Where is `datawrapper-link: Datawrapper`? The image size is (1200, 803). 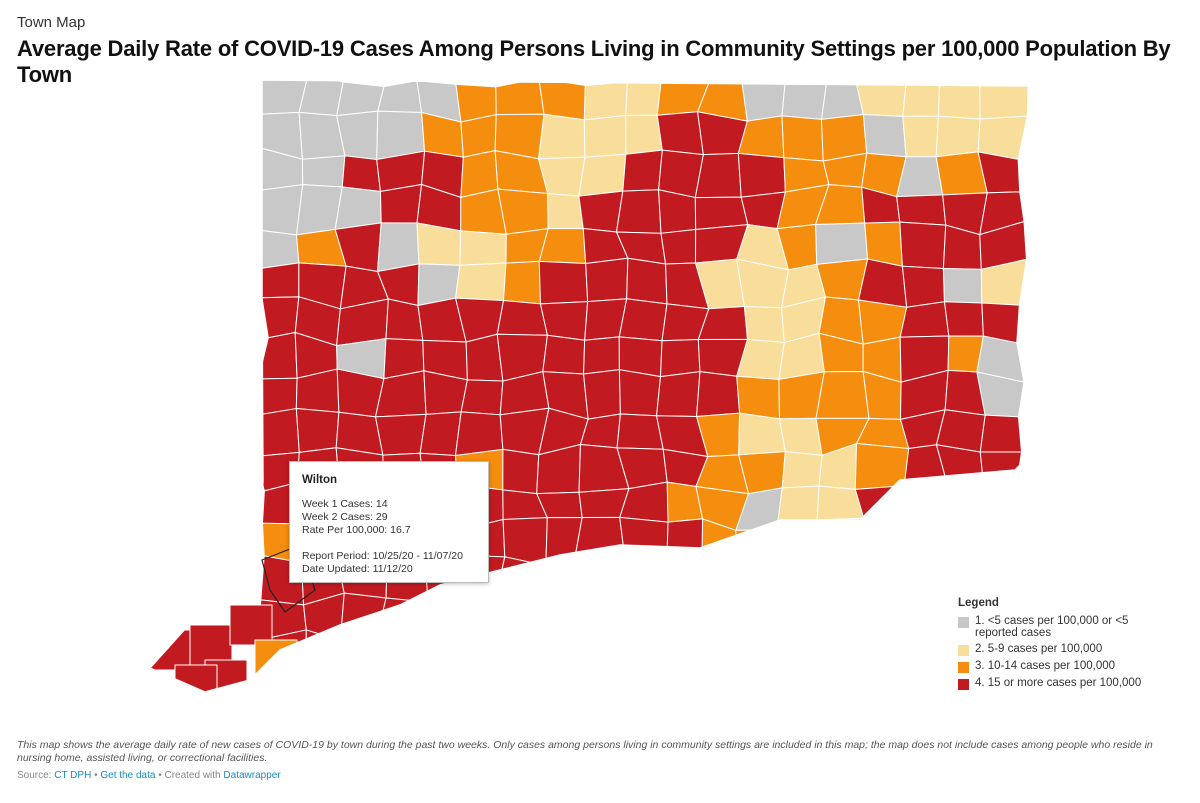 datawrapper-link: Datawrapper is located at coordinates (252, 775).